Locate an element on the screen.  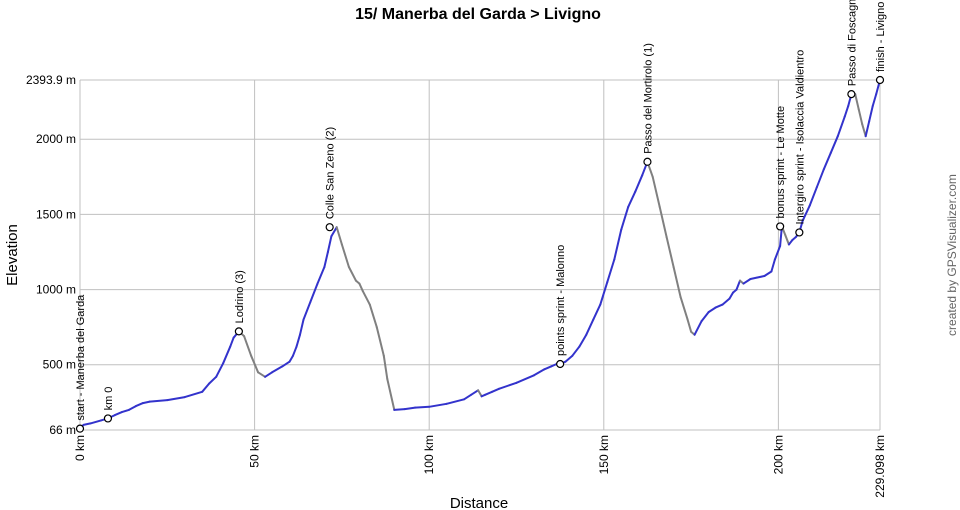
x-tick-label: 50 km is located at coordinates (255, 451).